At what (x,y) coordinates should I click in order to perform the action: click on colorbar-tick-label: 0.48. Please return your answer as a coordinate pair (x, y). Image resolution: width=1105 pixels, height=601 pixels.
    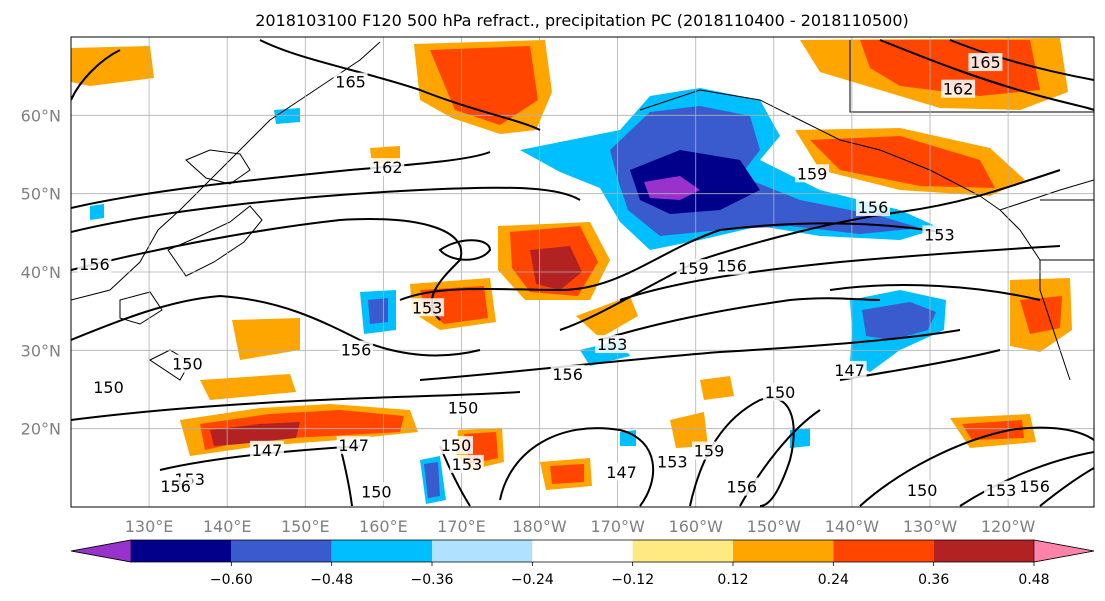
    Looking at the image, I should click on (1033, 580).